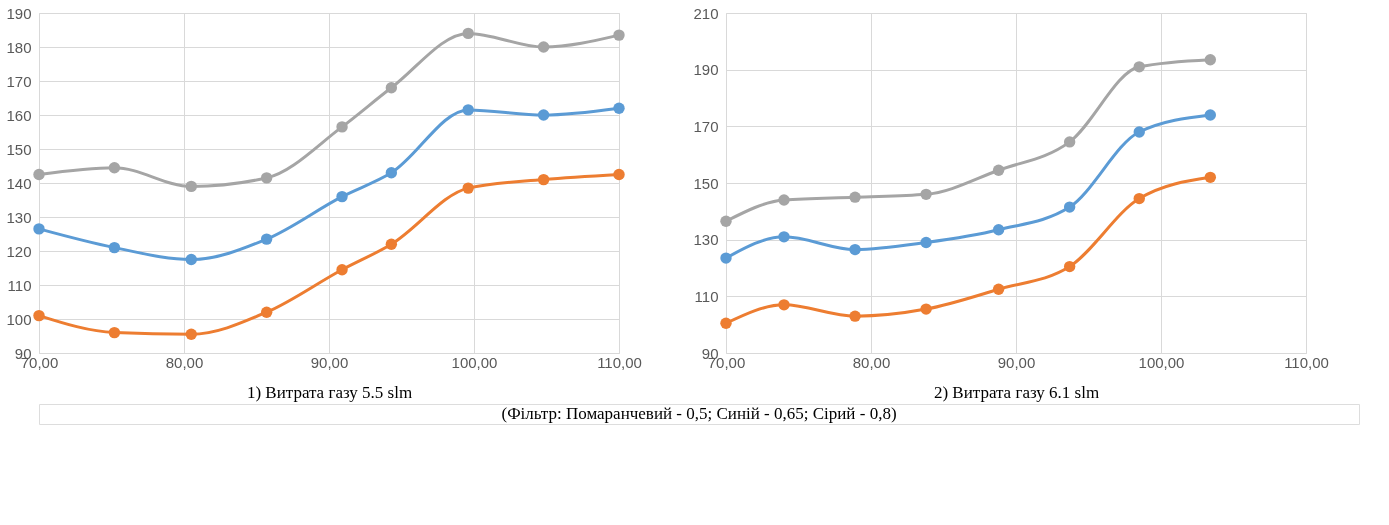 This screenshot has width=1389, height=525. What do you see at coordinates (19, 183) in the screenshot?
I see `y-tick-label: 140` at bounding box center [19, 183].